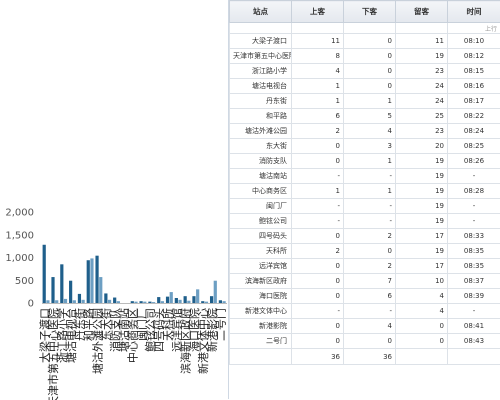 This screenshot has height=400, width=500. I want to click on table-row: 二号门 0 0 0 08:43, so click(364, 341).